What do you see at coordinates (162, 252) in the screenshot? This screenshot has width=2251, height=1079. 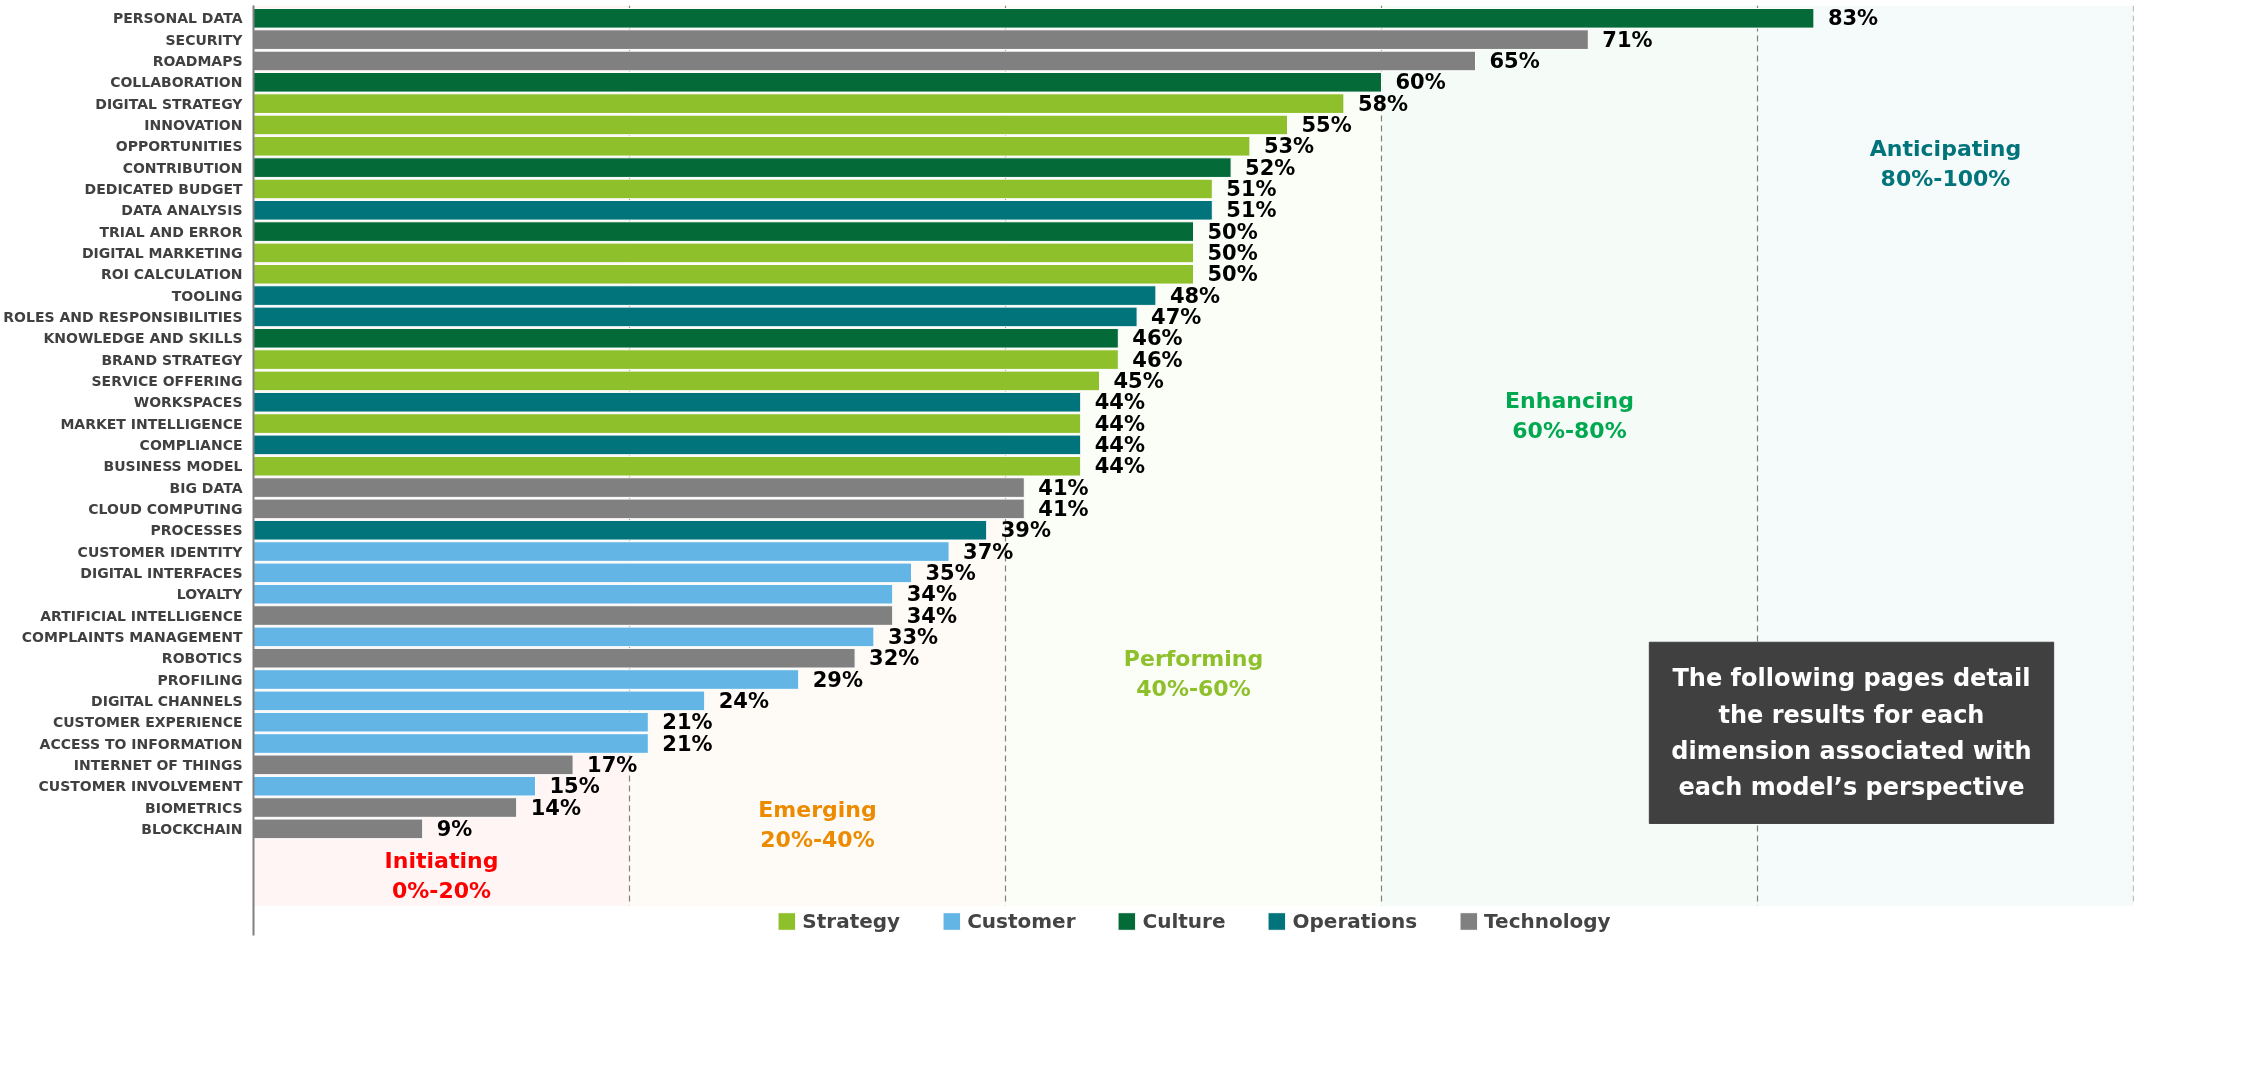 I see `y-tick-label: DIGITAL MARKETING` at bounding box center [162, 252].